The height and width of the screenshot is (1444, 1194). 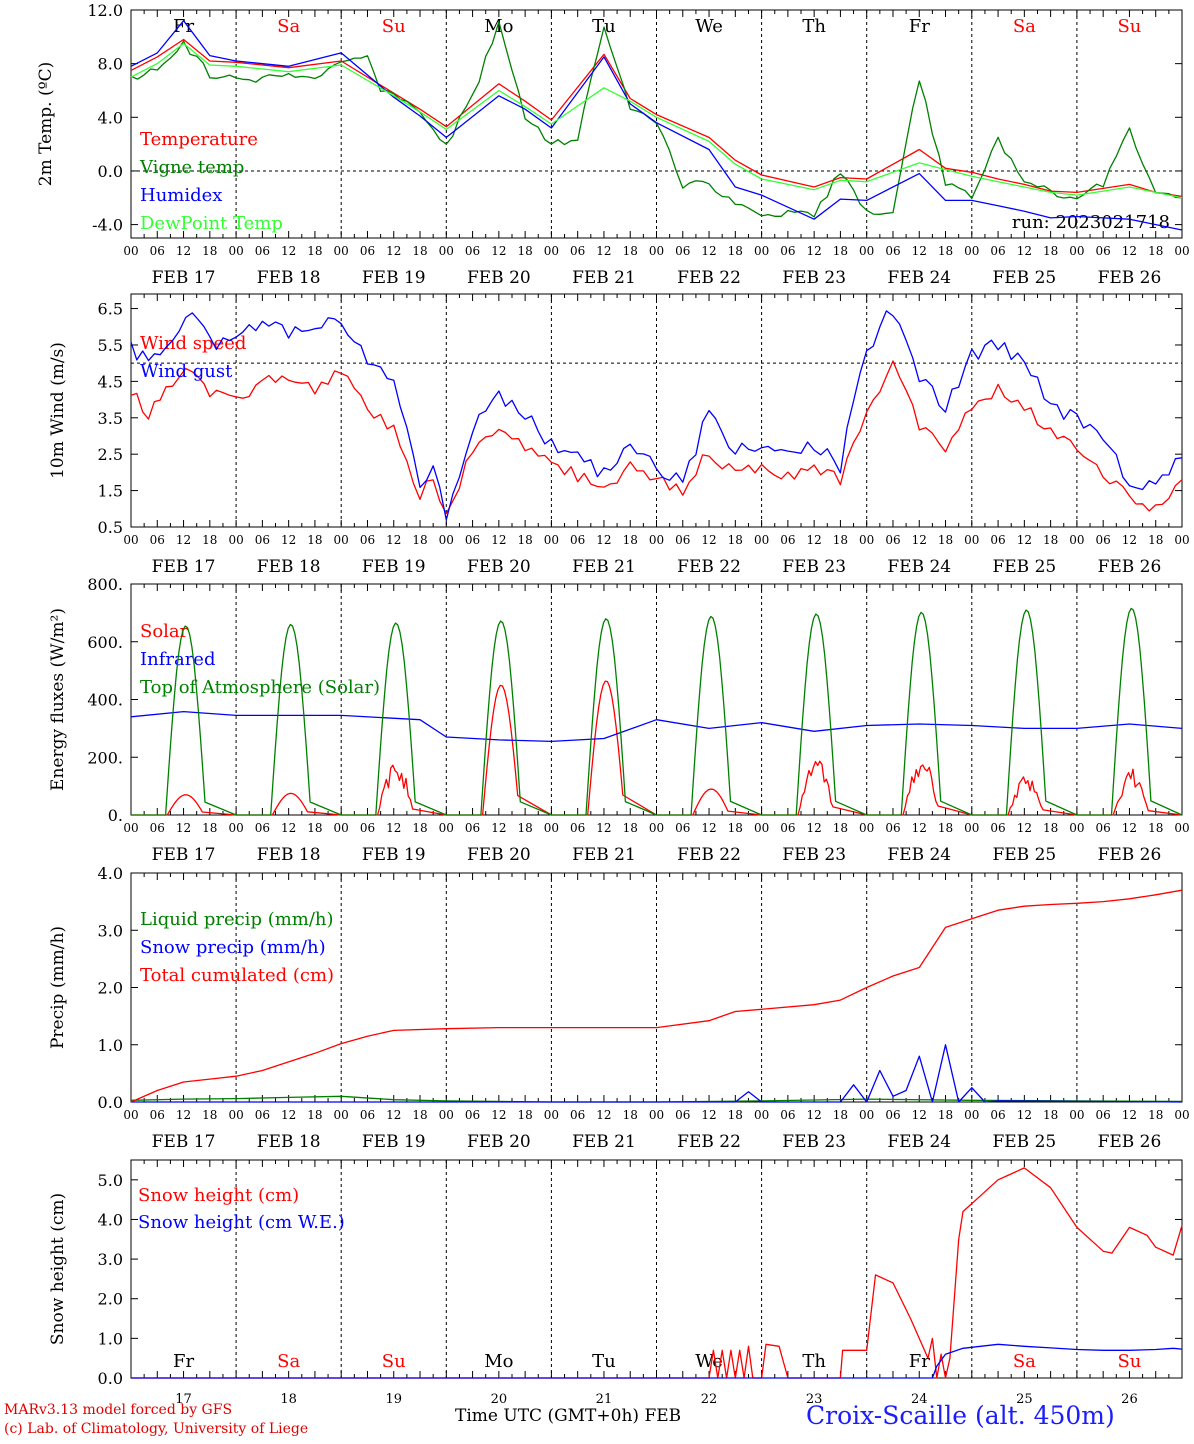 What do you see at coordinates (105, 757) in the screenshot?
I see `y-tick-label: 200.` at bounding box center [105, 757].